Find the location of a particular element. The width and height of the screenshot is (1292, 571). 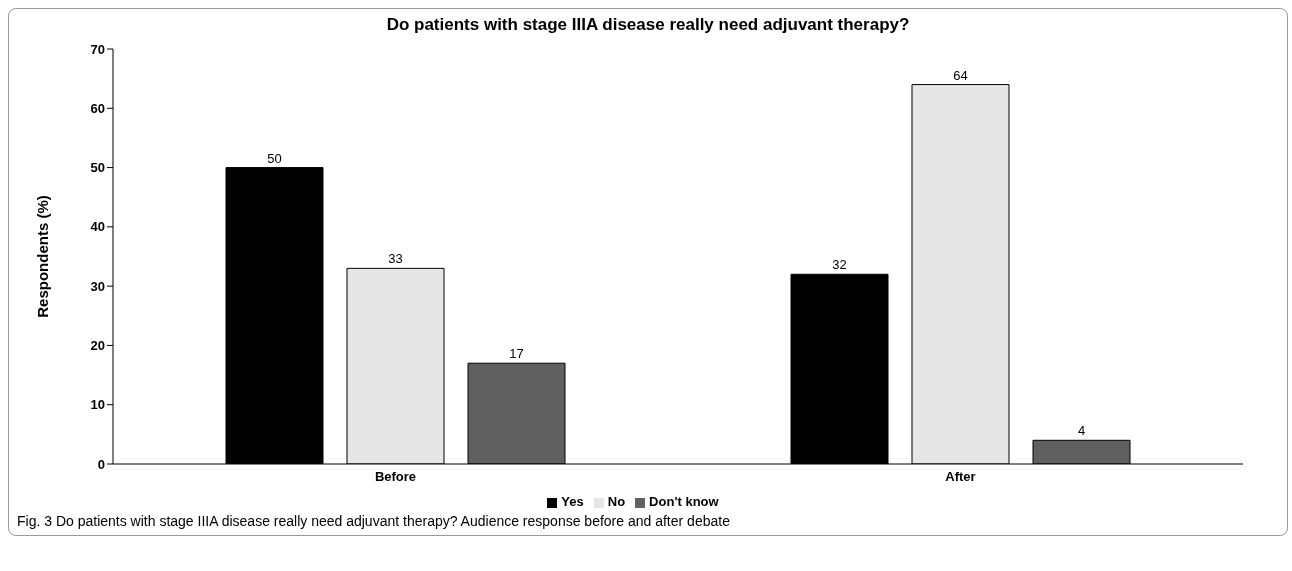

y-axis-title: Respondents (%) is located at coordinates (43, 256).